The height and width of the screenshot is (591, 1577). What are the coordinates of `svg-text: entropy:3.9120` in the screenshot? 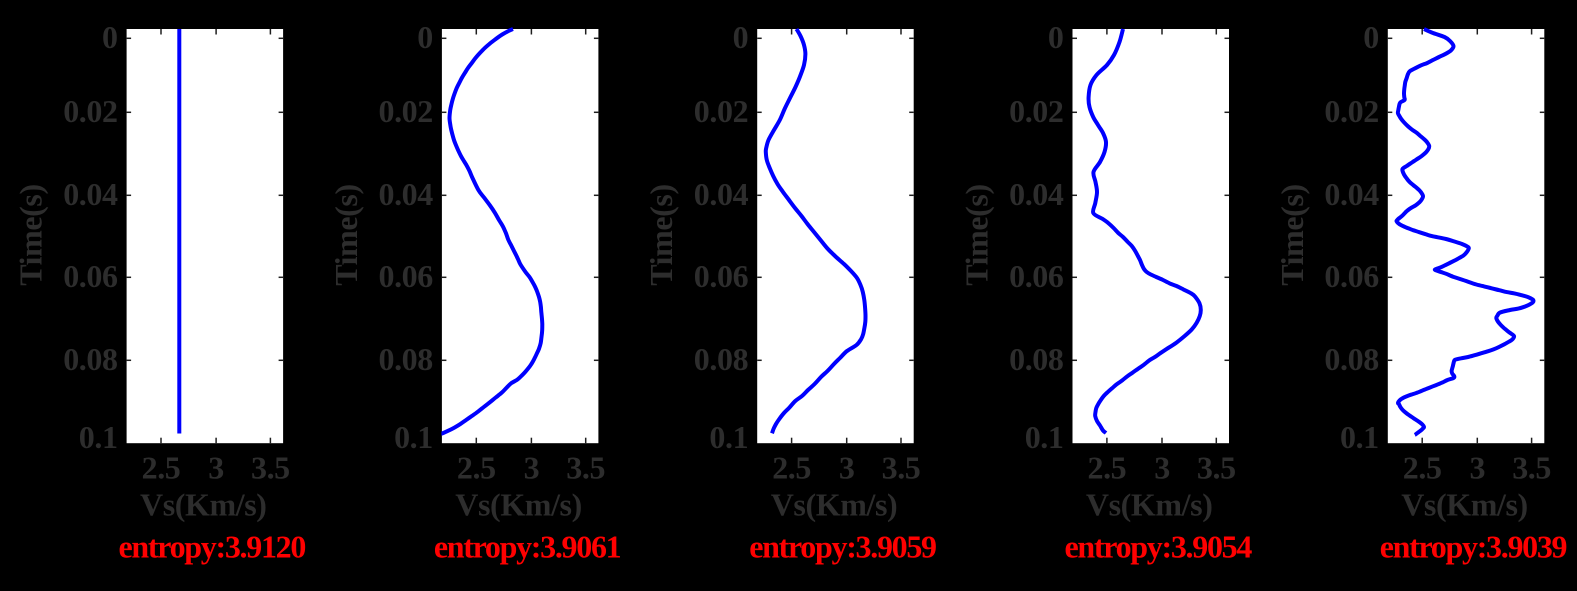 It's located at (212, 547).